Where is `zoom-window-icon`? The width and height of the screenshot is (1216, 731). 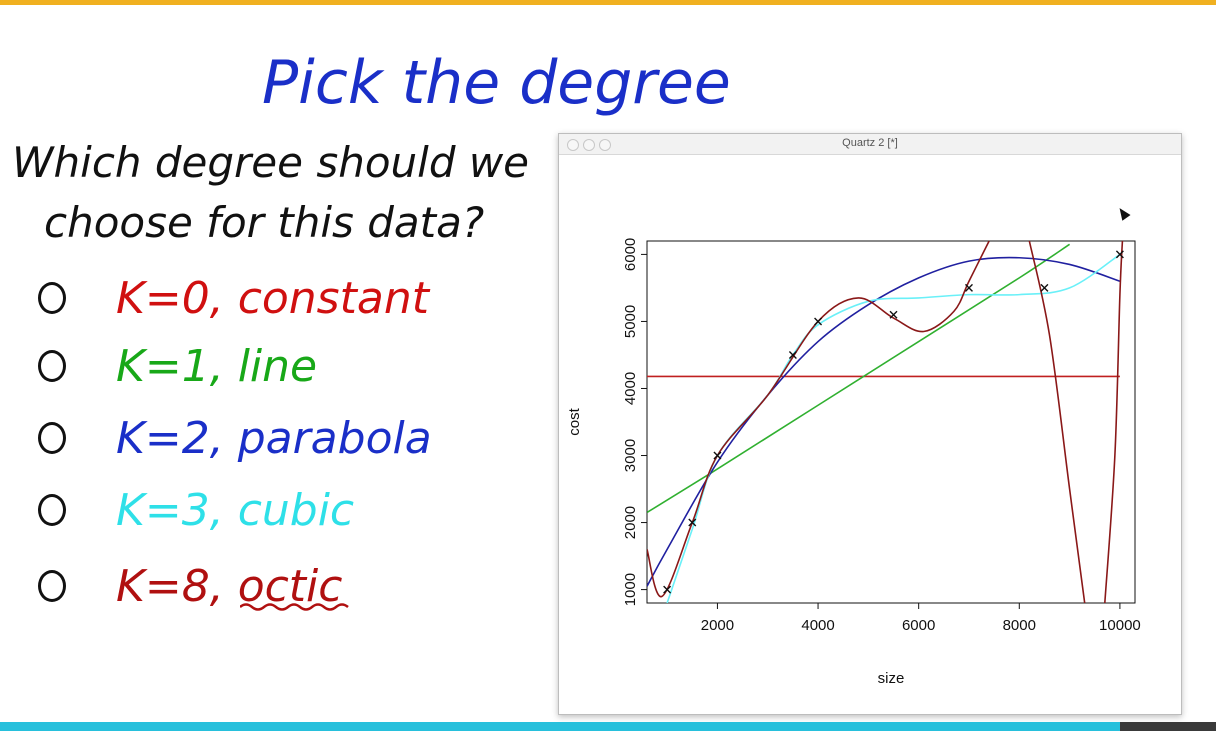
zoom-window-icon is located at coordinates (605, 145).